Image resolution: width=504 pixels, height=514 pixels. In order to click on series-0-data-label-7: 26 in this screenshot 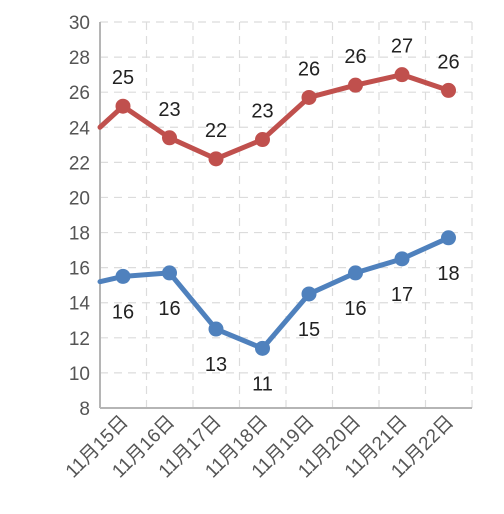, I will do `click(448, 62)`.